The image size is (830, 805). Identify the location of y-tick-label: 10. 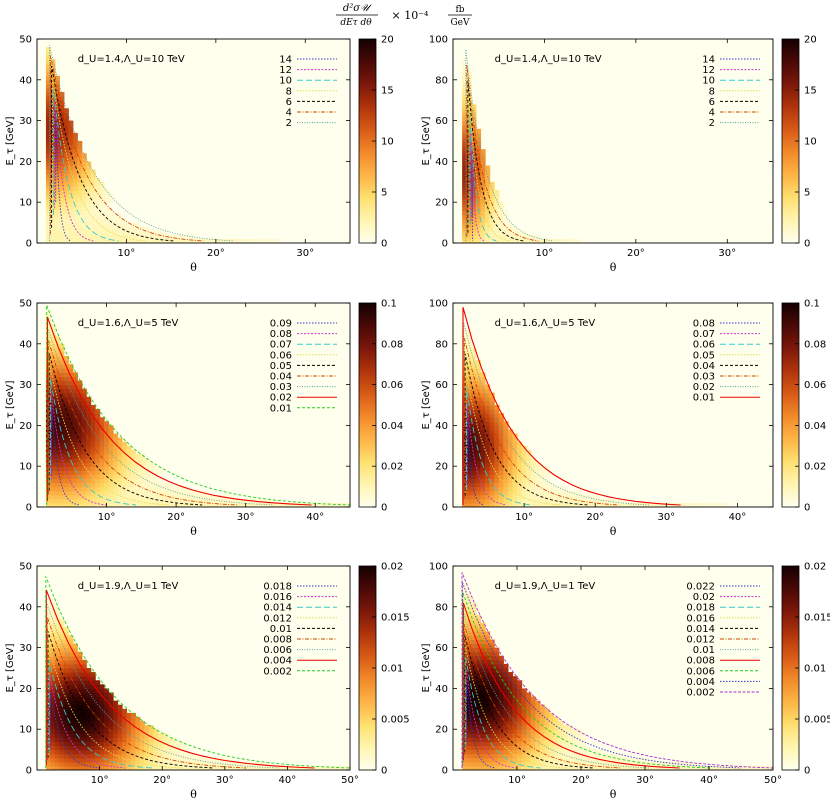
(25, 203).